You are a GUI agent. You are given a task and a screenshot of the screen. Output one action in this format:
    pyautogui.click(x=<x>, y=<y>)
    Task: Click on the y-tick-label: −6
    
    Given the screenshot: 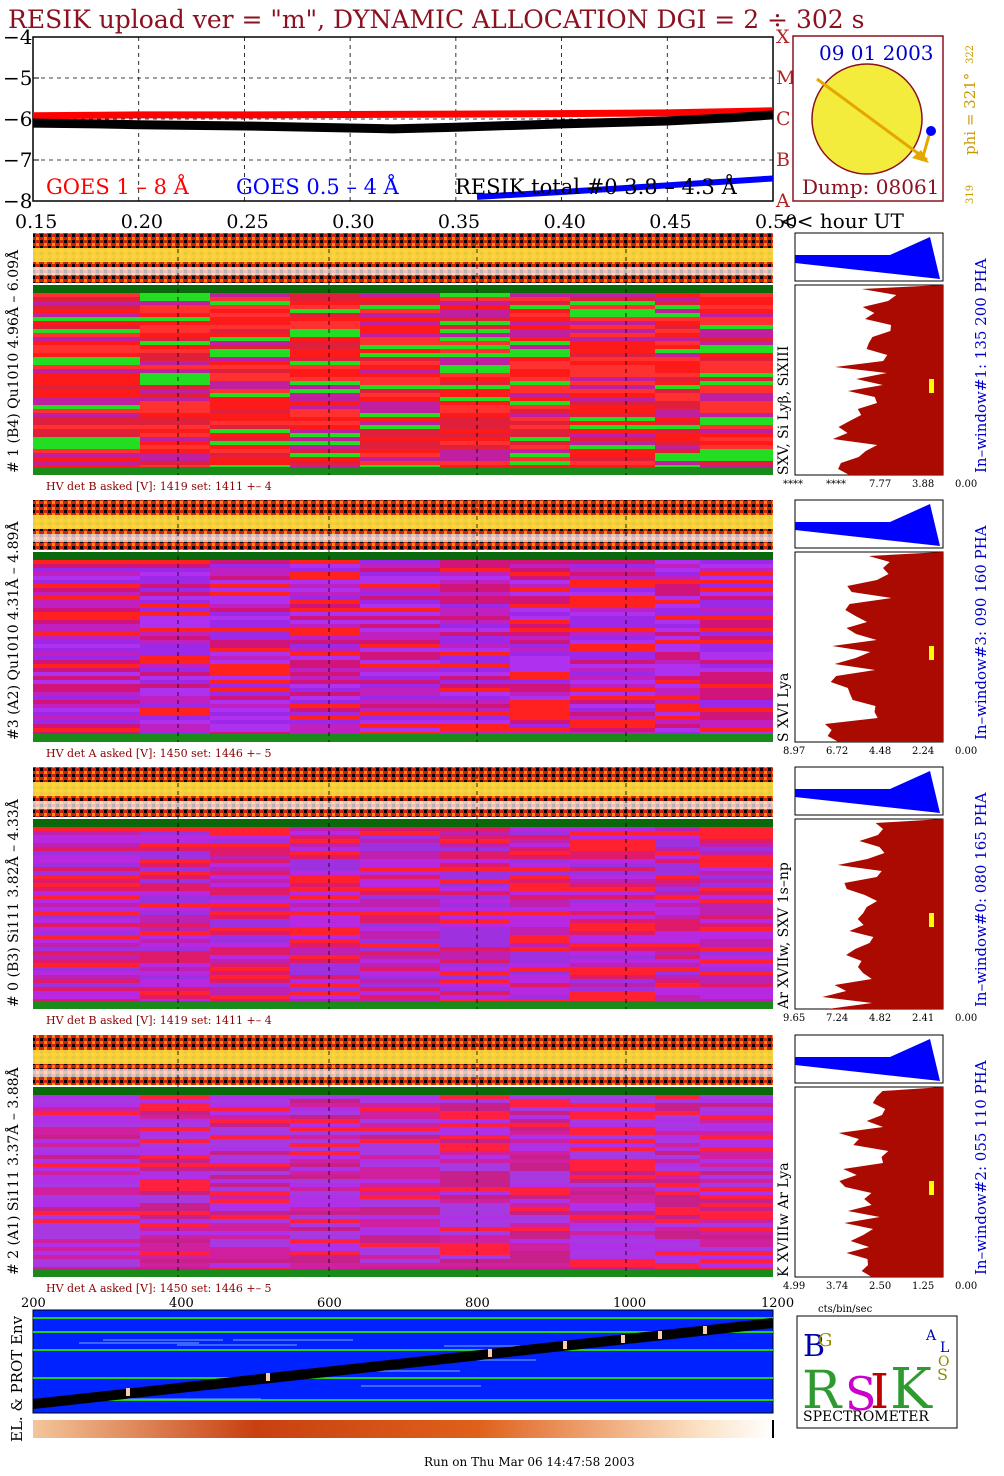 What is the action you would take?
    pyautogui.click(x=17, y=119)
    